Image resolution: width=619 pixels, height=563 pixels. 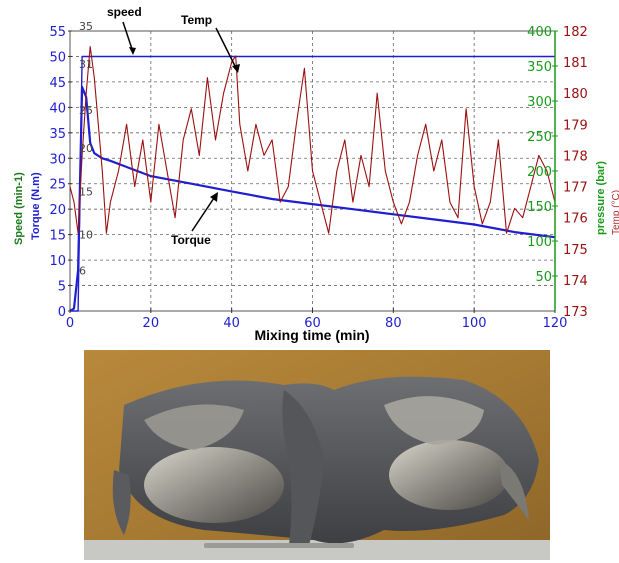 I want to click on right-rotor, so click(x=449, y=475).